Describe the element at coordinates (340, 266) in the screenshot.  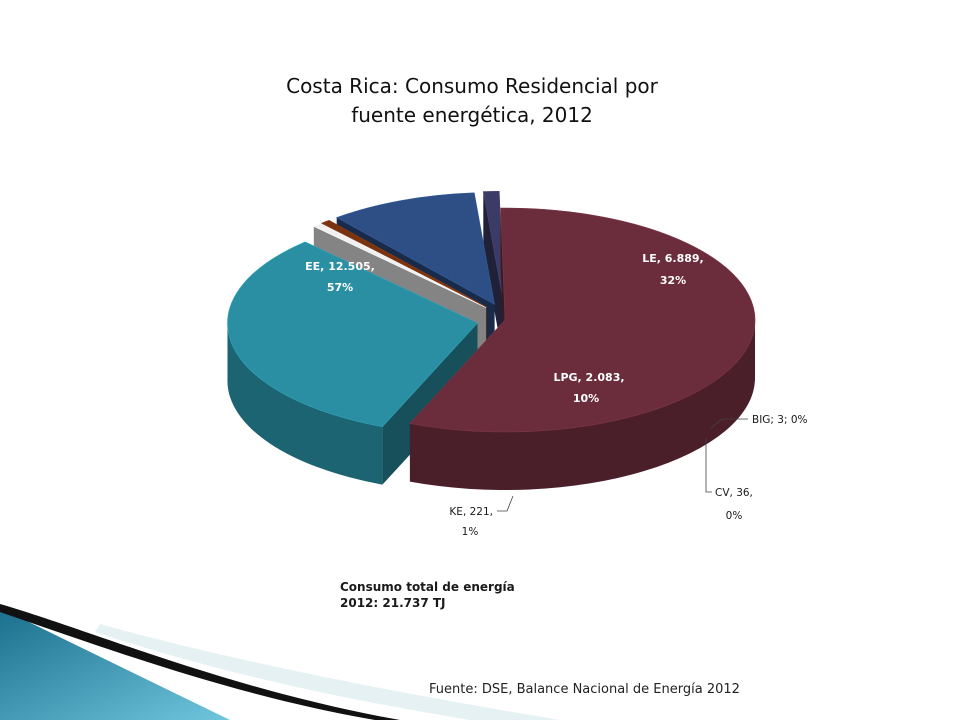
I see `label-ee-line-1: EE, 12.505,` at that location.